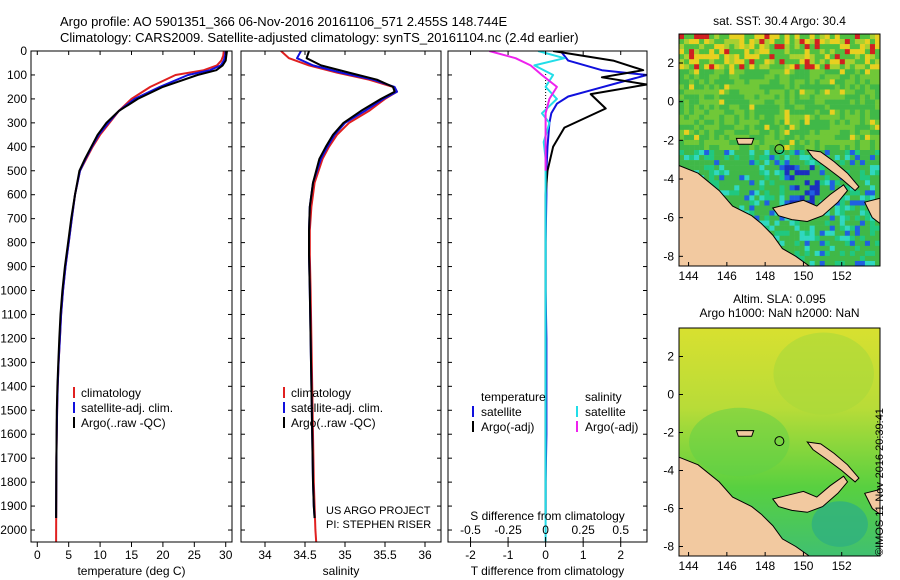  I want to click on legend-title: temperature, so click(513, 397).